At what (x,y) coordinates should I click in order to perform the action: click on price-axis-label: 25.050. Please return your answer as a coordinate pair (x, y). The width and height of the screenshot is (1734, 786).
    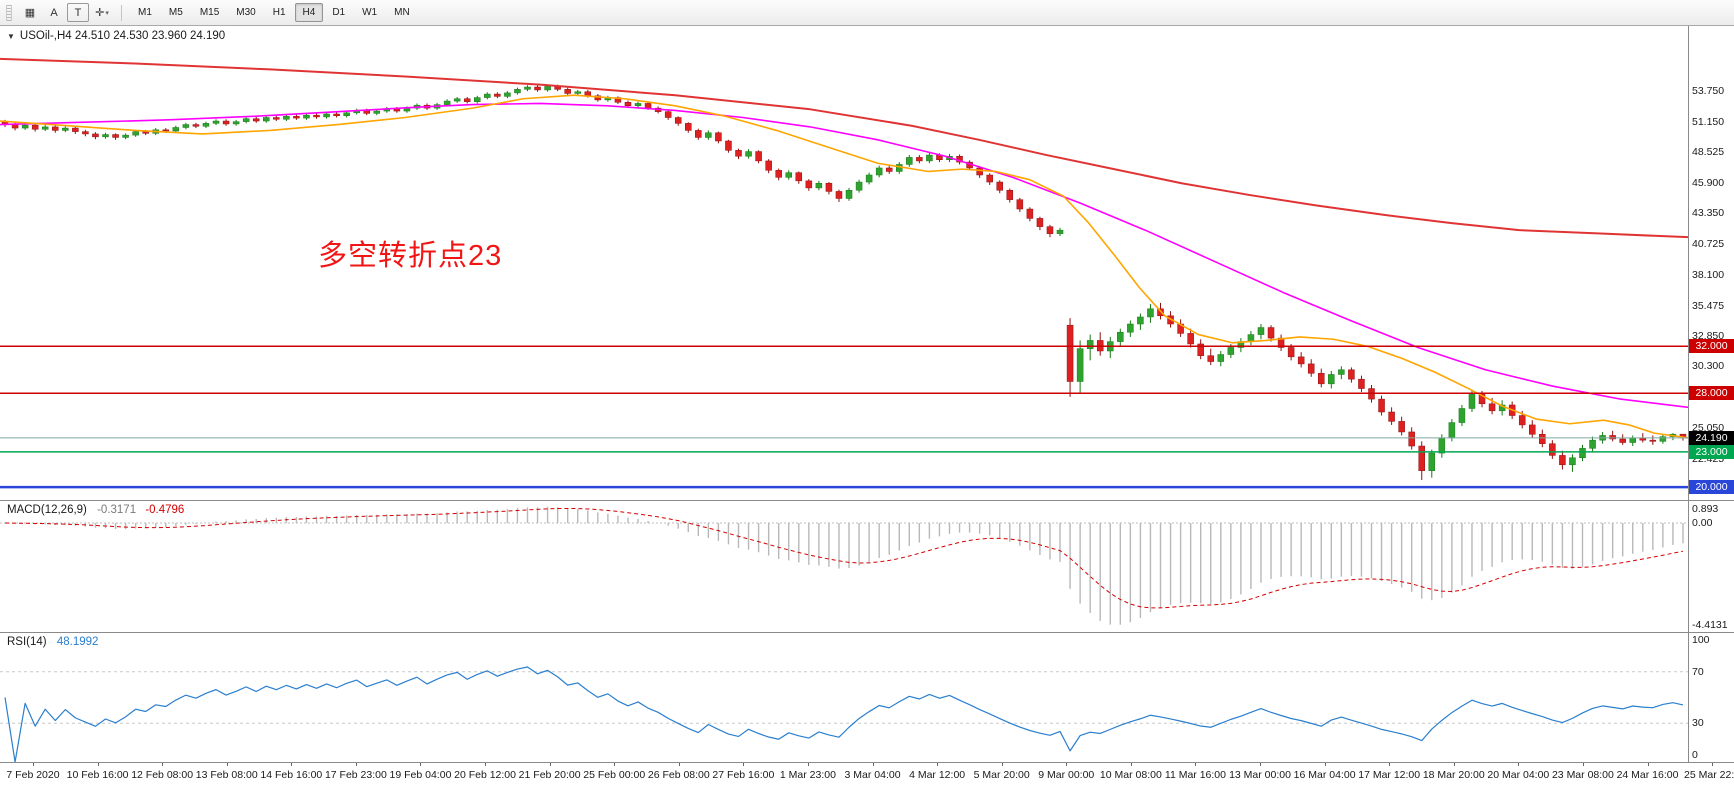
    Looking at the image, I should click on (1708, 427).